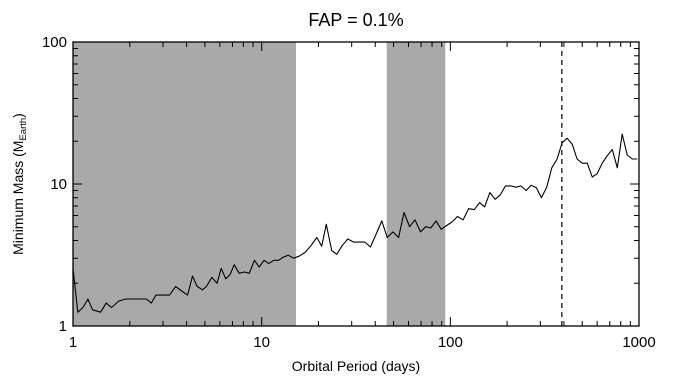  What do you see at coordinates (261, 342) in the screenshot?
I see `x-tick-label: 10` at bounding box center [261, 342].